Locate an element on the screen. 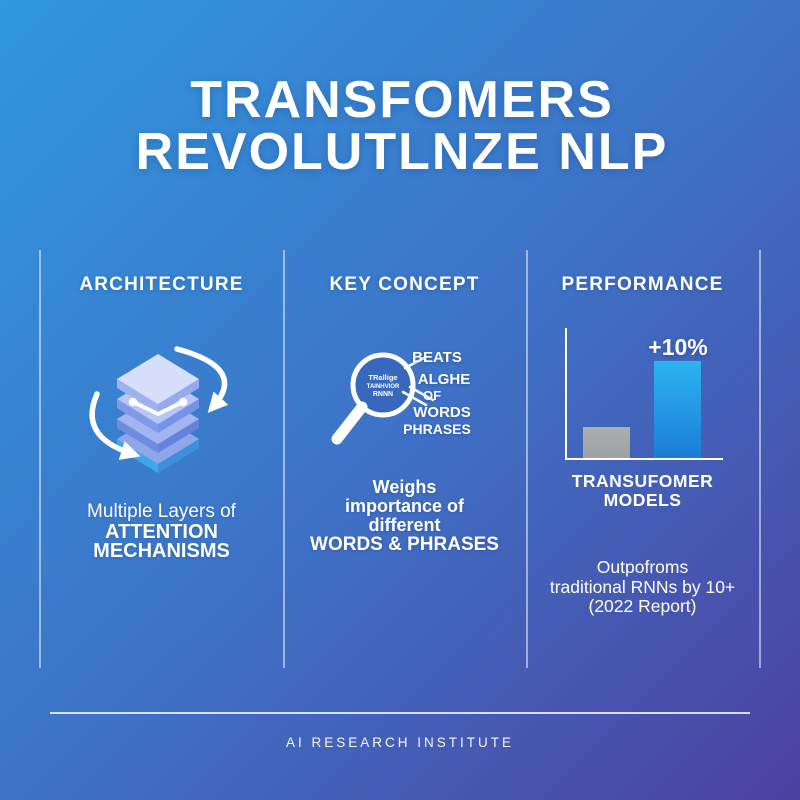  footer-brand: AI RESEARCH INSTITUTE is located at coordinates (400, 742).